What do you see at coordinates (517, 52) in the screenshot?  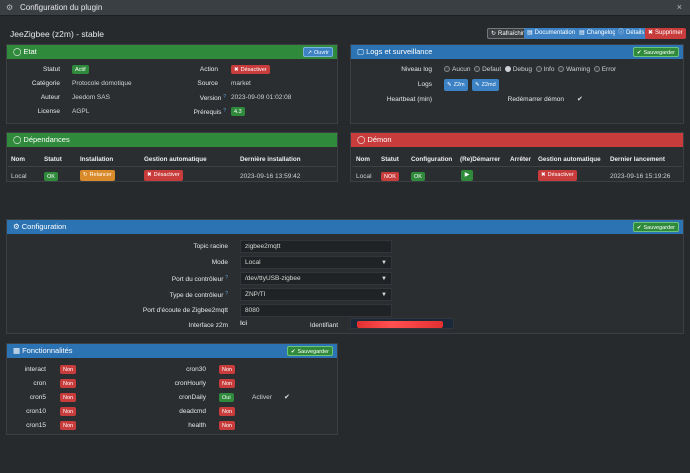 I see `logs-header: ▢ Logs et surveillance ✔ Sauvegarder` at bounding box center [517, 52].